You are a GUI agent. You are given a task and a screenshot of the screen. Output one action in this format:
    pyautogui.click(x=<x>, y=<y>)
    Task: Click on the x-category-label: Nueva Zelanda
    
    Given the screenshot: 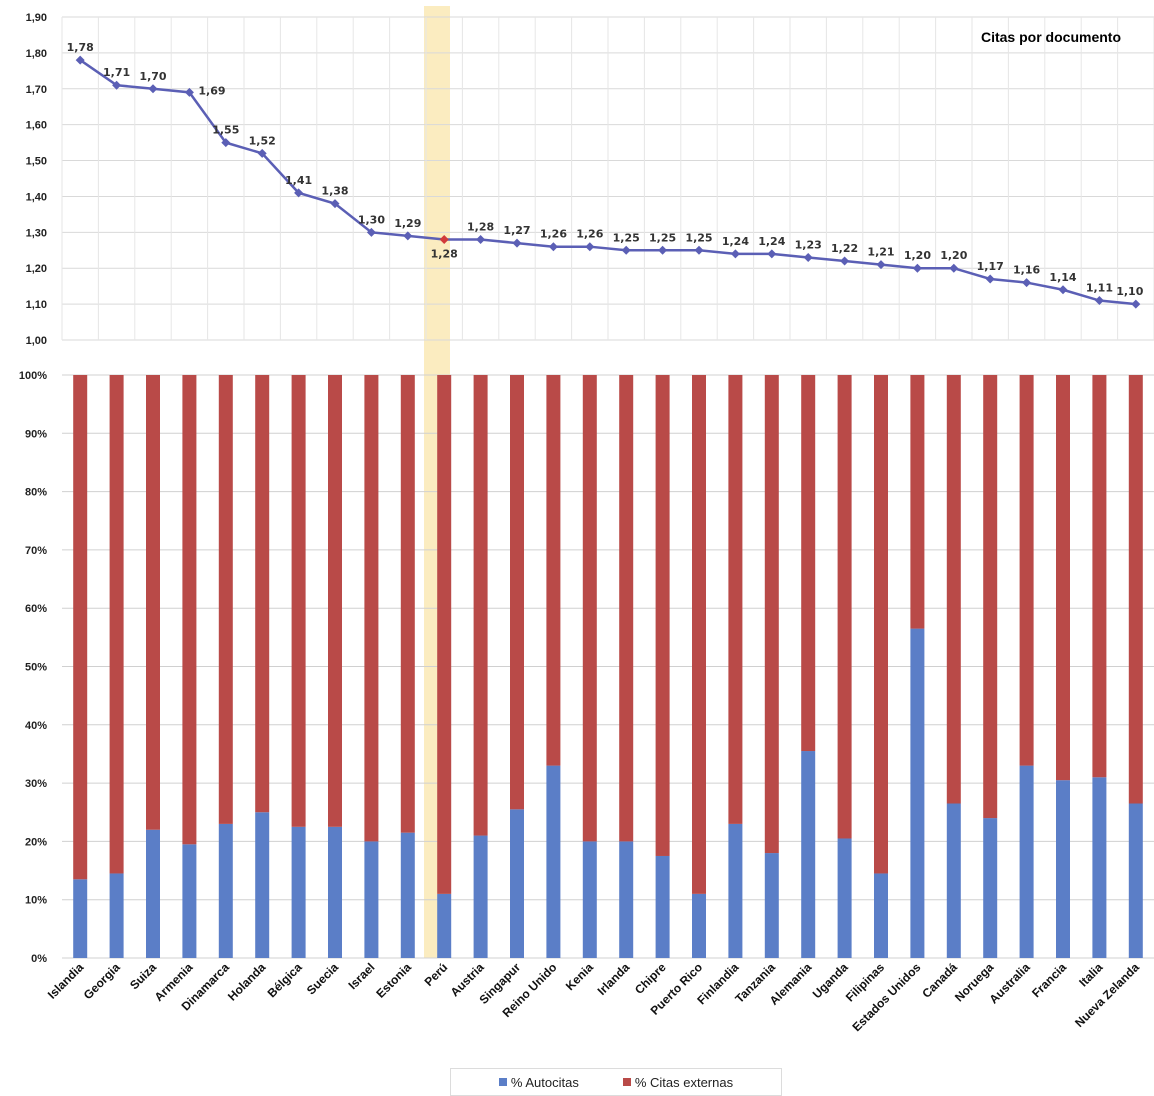 What is the action you would take?
    pyautogui.click(x=1107, y=995)
    